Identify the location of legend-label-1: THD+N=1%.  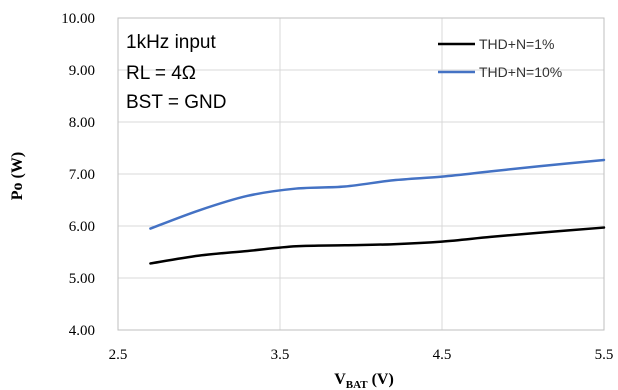
(516, 44).